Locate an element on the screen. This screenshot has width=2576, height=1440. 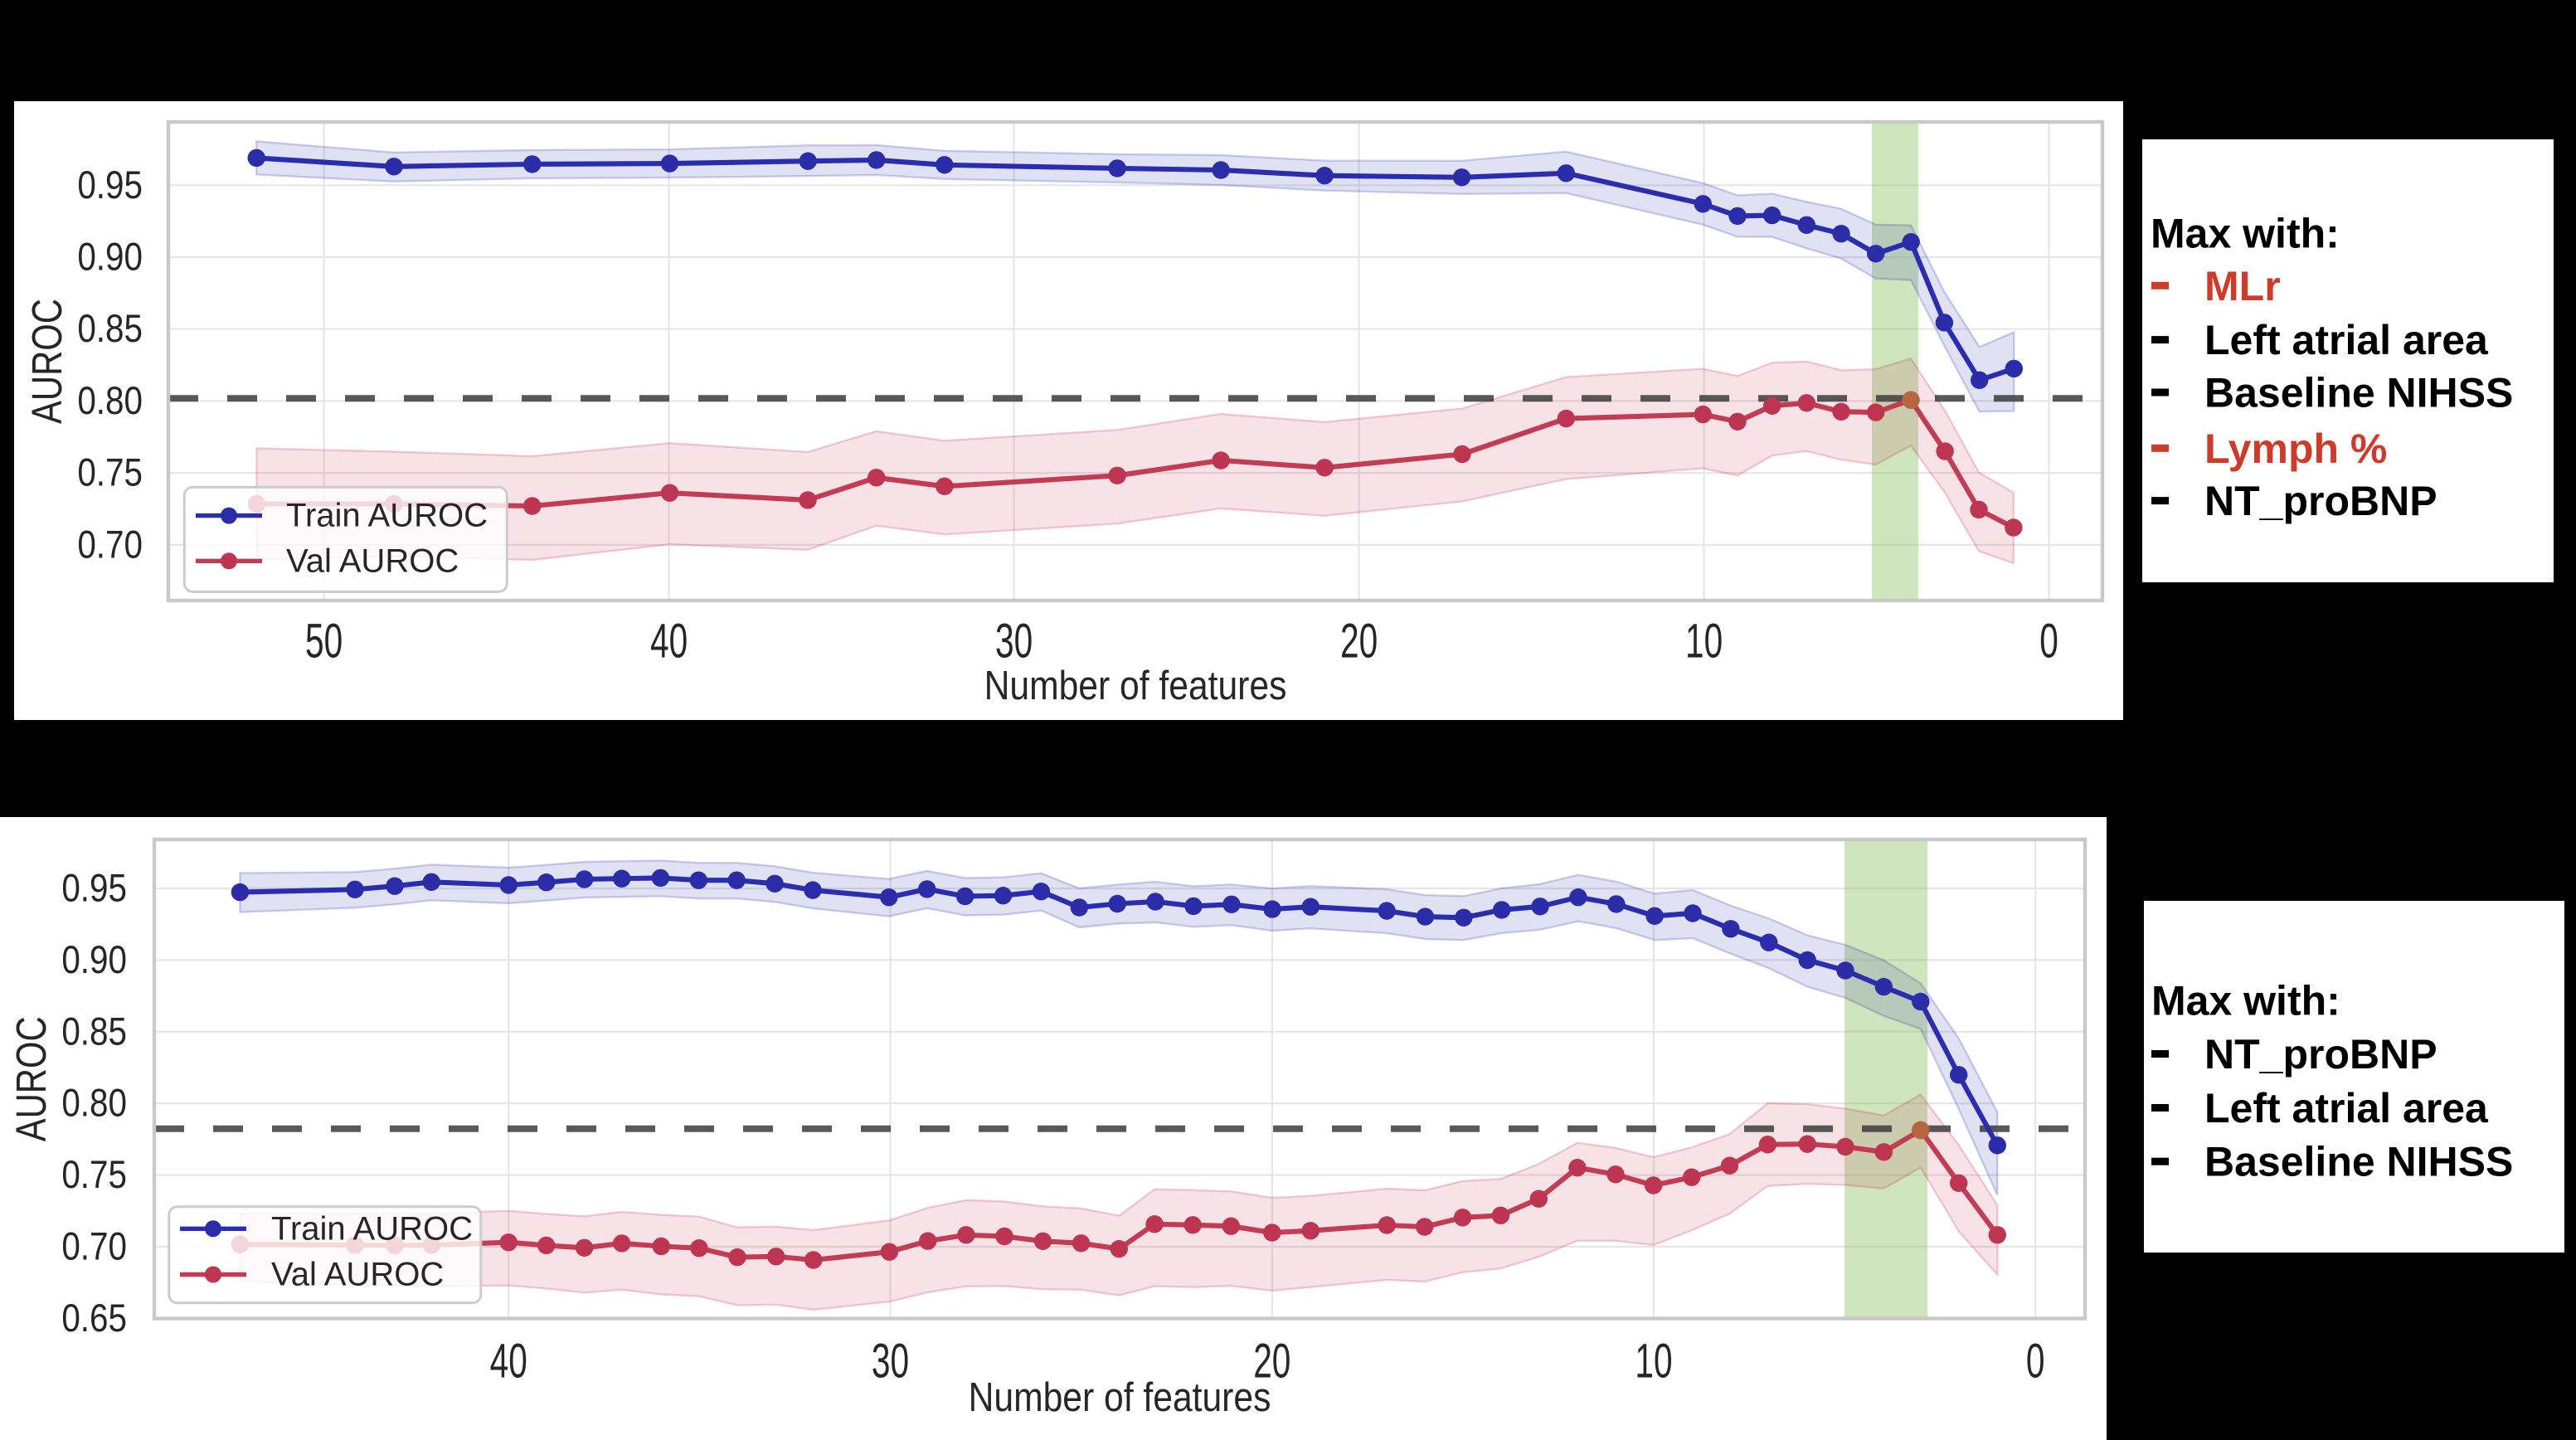
svg-text: Lymph % is located at coordinates (2295, 449).